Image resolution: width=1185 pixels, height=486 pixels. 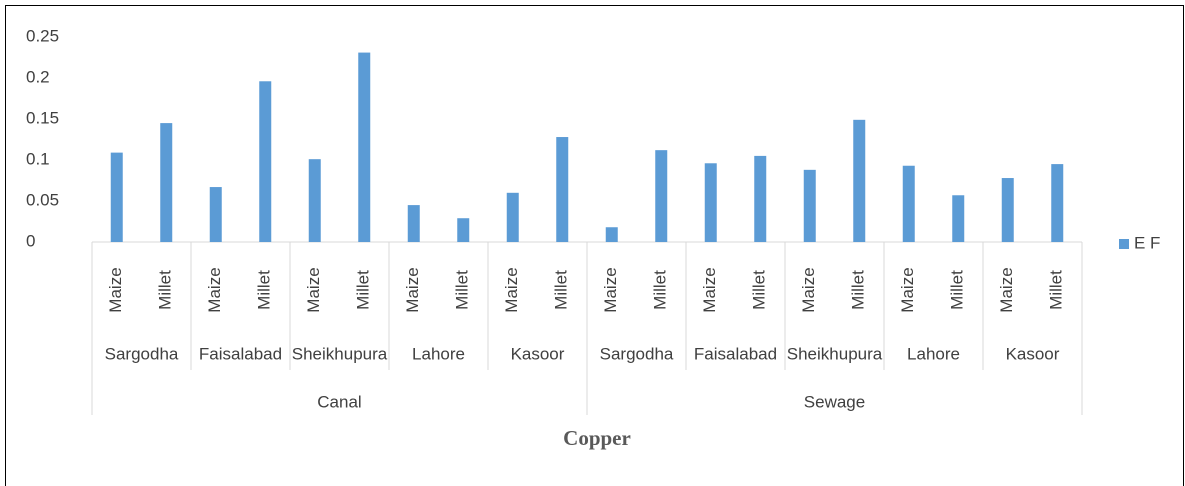 What do you see at coordinates (42, 199) in the screenshot?
I see `y-tick-label: 0.05` at bounding box center [42, 199].